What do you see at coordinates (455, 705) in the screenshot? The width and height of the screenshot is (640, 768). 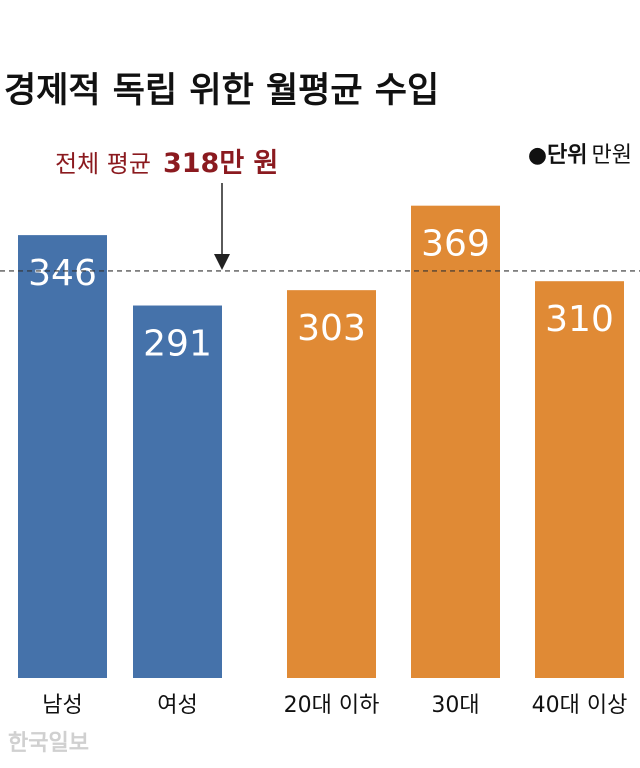 I see `x-tick-label: 30대` at bounding box center [455, 705].